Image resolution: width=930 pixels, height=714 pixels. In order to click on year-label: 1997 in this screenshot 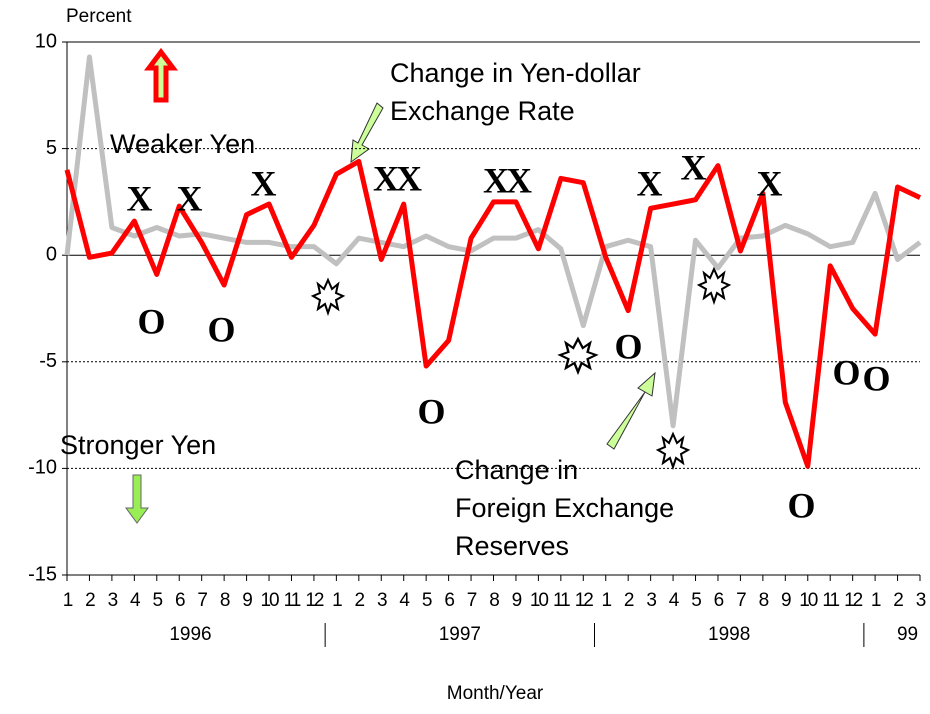, I will do `click(460, 634)`.